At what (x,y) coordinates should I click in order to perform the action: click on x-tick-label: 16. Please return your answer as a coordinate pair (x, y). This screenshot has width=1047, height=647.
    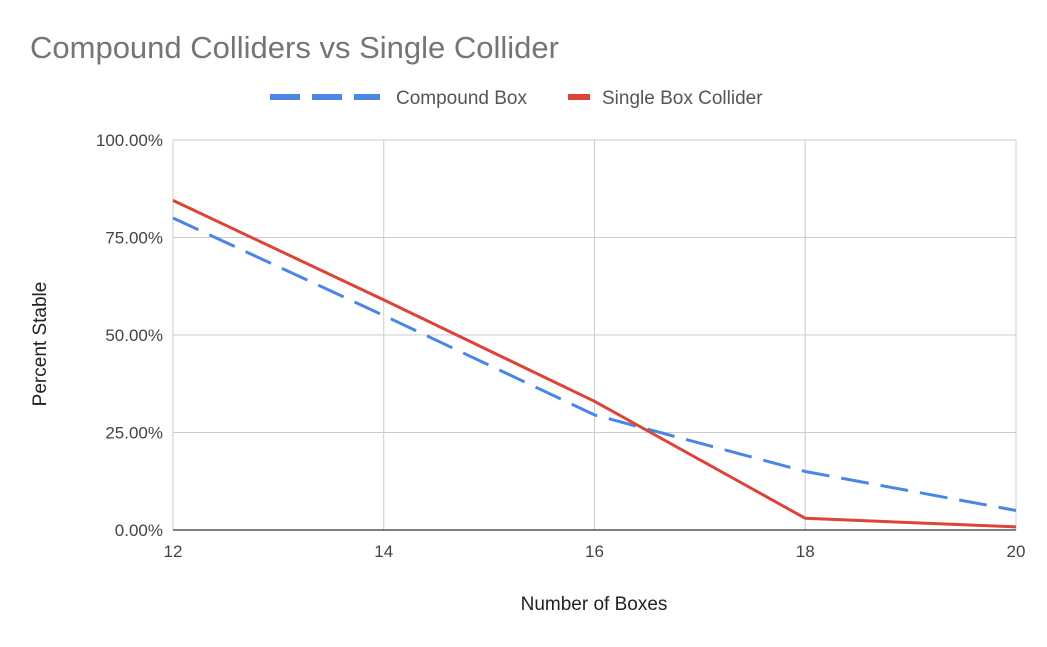
    Looking at the image, I should click on (594, 551).